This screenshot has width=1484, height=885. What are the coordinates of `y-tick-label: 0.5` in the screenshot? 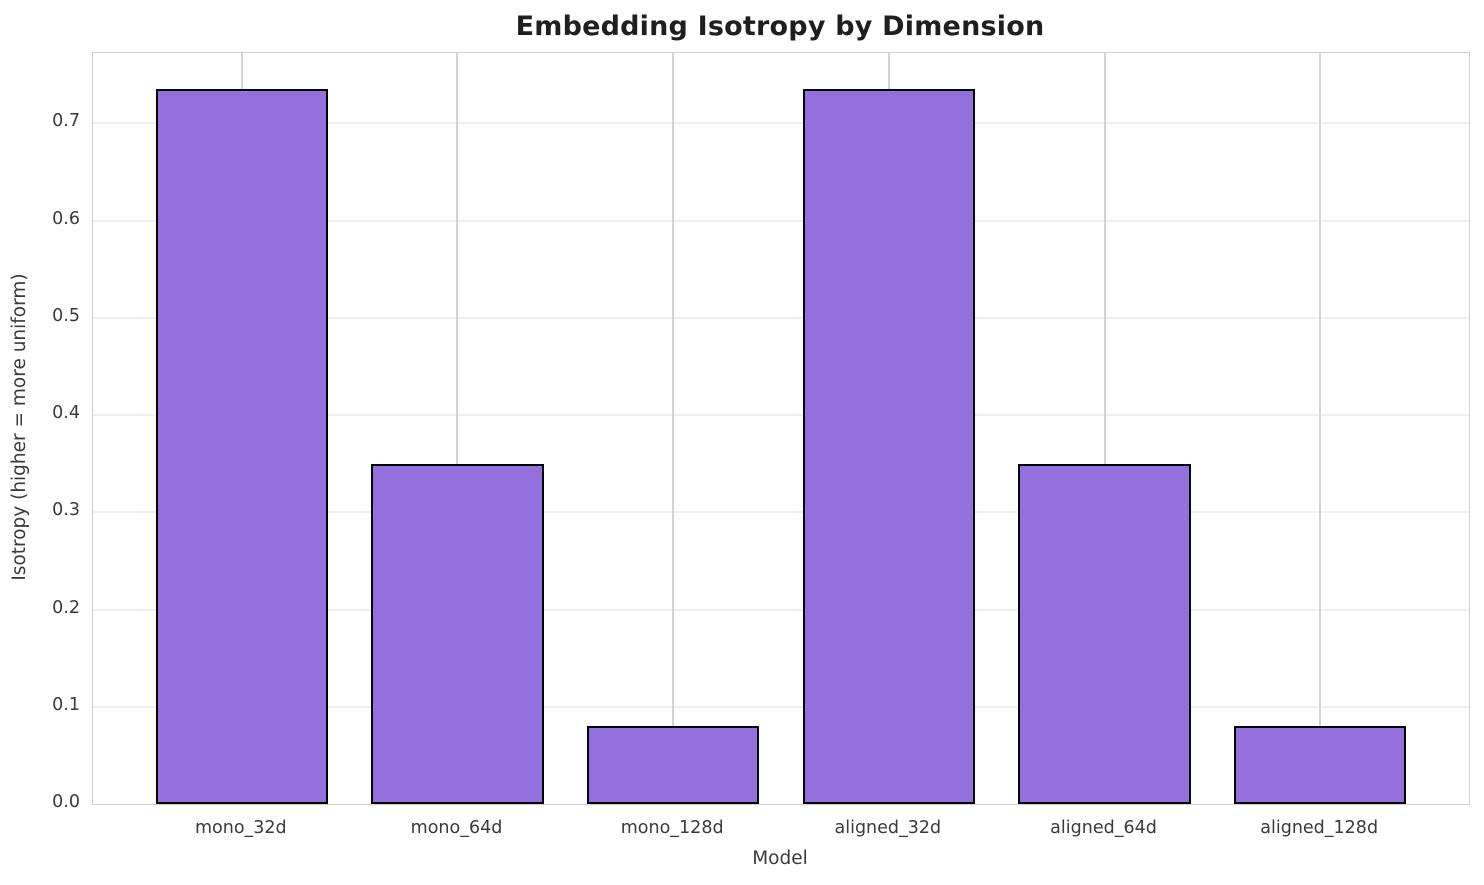 It's located at (66, 315).